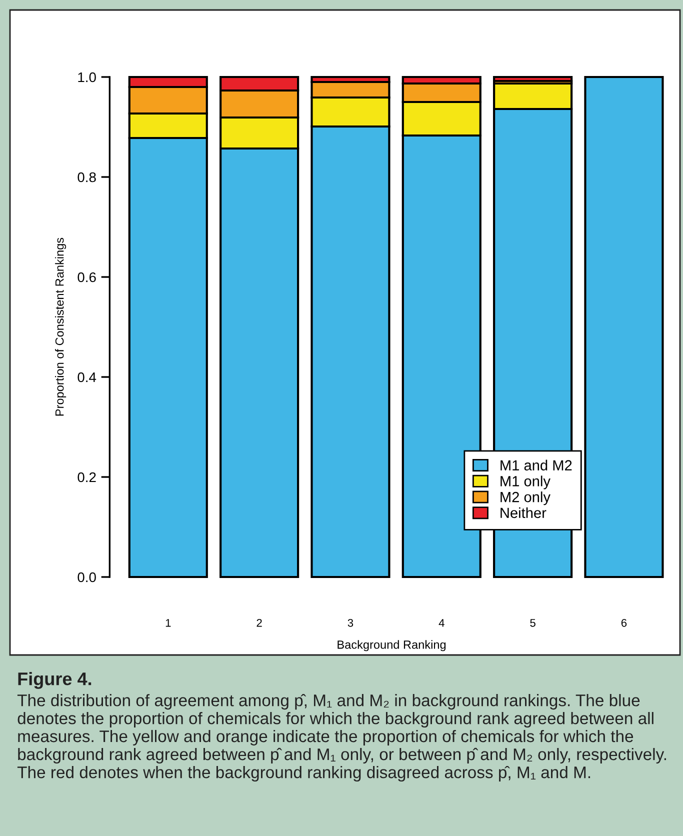 The height and width of the screenshot is (836, 683). Describe the element at coordinates (624, 622) in the screenshot. I see `x-tick-label: 6` at that location.